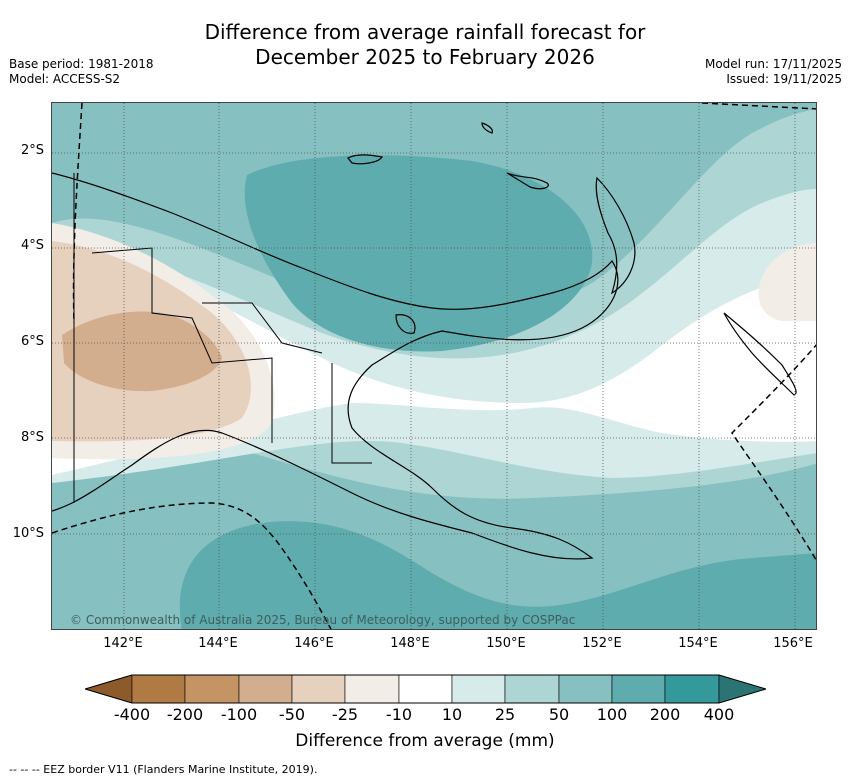 The width and height of the screenshot is (850, 781). Describe the element at coordinates (425, 741) in the screenshot. I see `colorbar-label: Difference from average (mm)` at that location.